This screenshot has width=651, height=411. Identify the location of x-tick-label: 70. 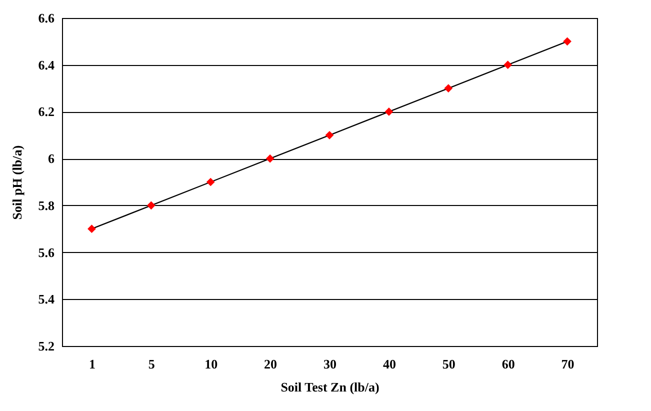
(567, 364).